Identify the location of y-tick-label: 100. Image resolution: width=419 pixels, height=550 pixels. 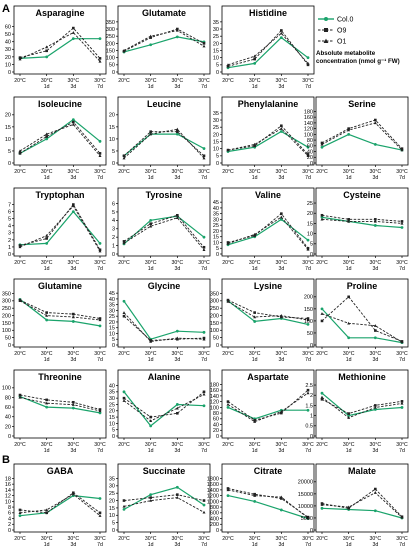
(6, 389).